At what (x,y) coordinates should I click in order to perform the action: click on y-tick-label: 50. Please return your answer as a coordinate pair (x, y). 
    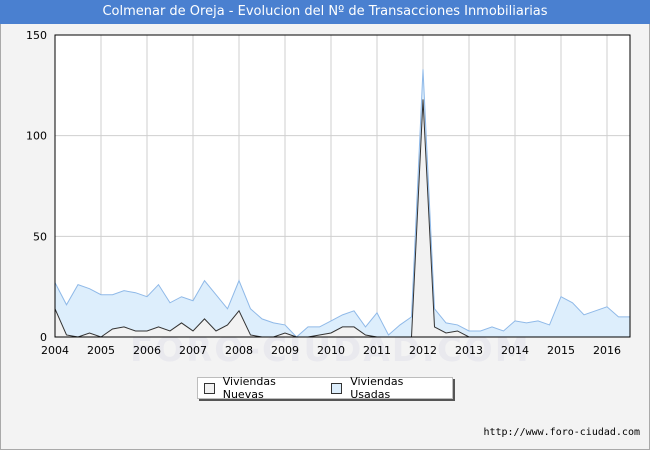
    Looking at the image, I should click on (40, 236).